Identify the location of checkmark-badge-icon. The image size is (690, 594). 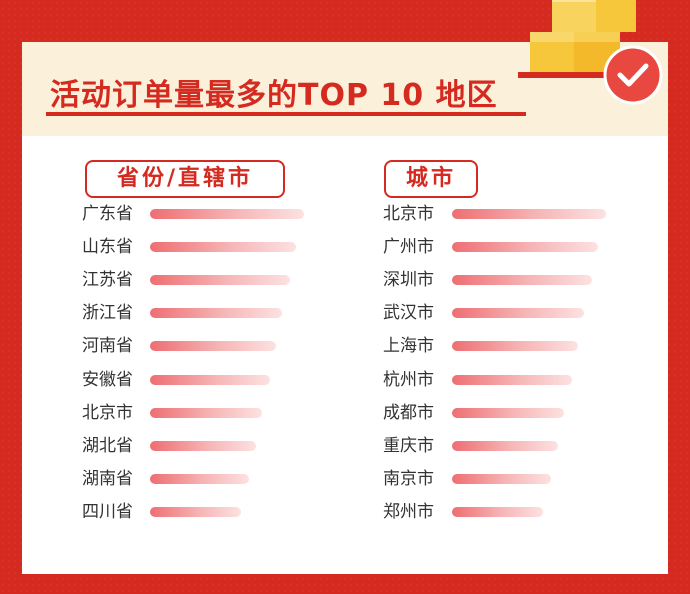
(633, 75).